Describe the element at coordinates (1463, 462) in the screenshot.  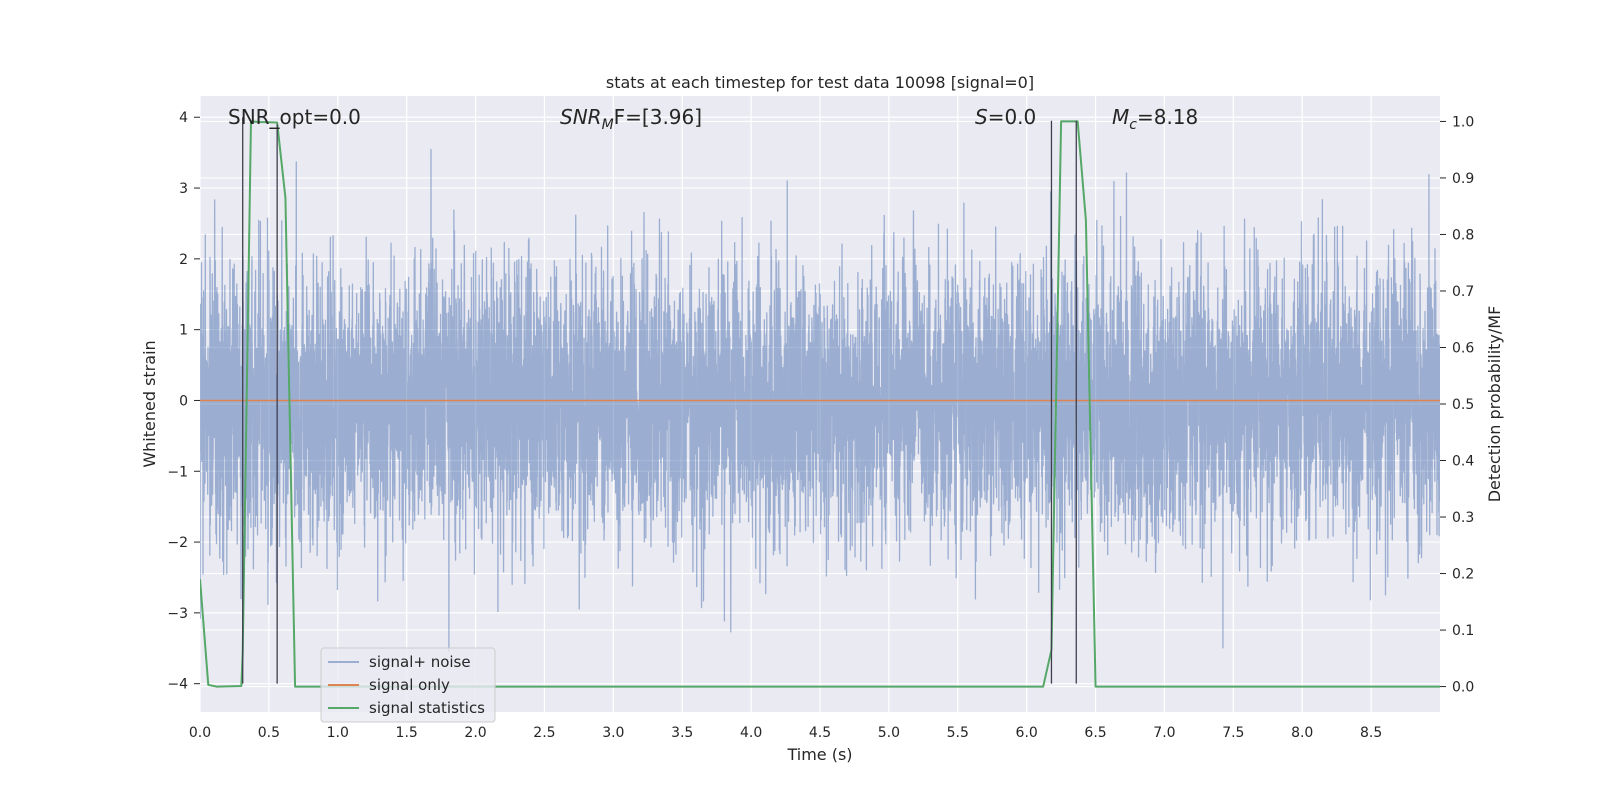
I see `y2-tick-label: 0.4` at that location.